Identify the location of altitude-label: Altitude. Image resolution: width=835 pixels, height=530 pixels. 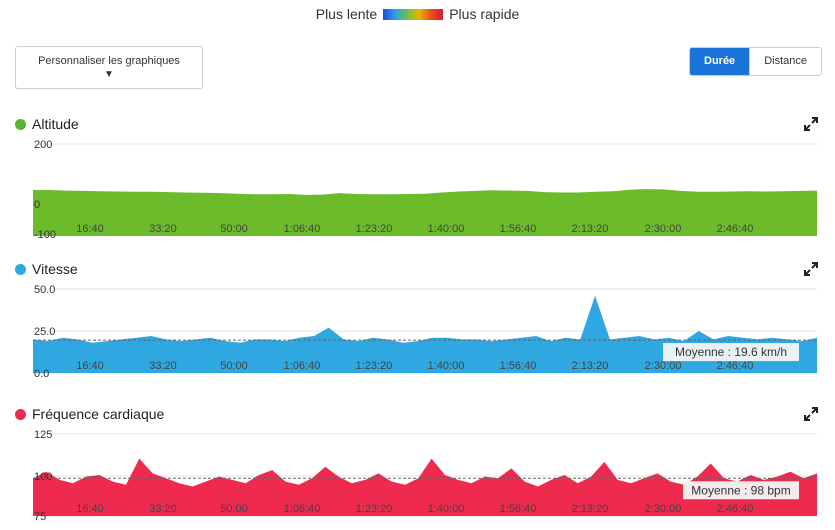
(55, 124).